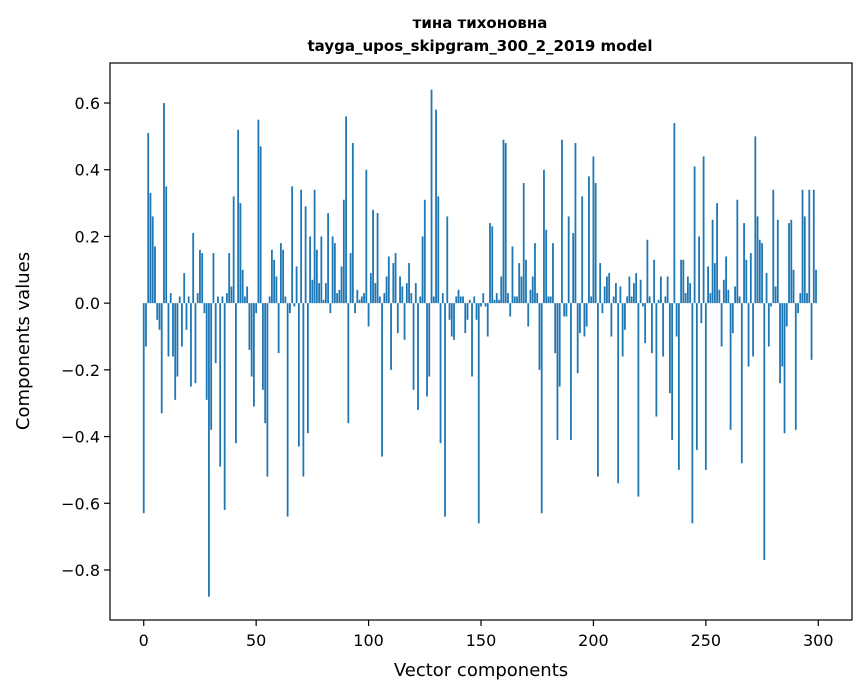 The height and width of the screenshot is (696, 867). What do you see at coordinates (87, 103) in the screenshot?
I see `y-tick-label: 0.6` at bounding box center [87, 103].